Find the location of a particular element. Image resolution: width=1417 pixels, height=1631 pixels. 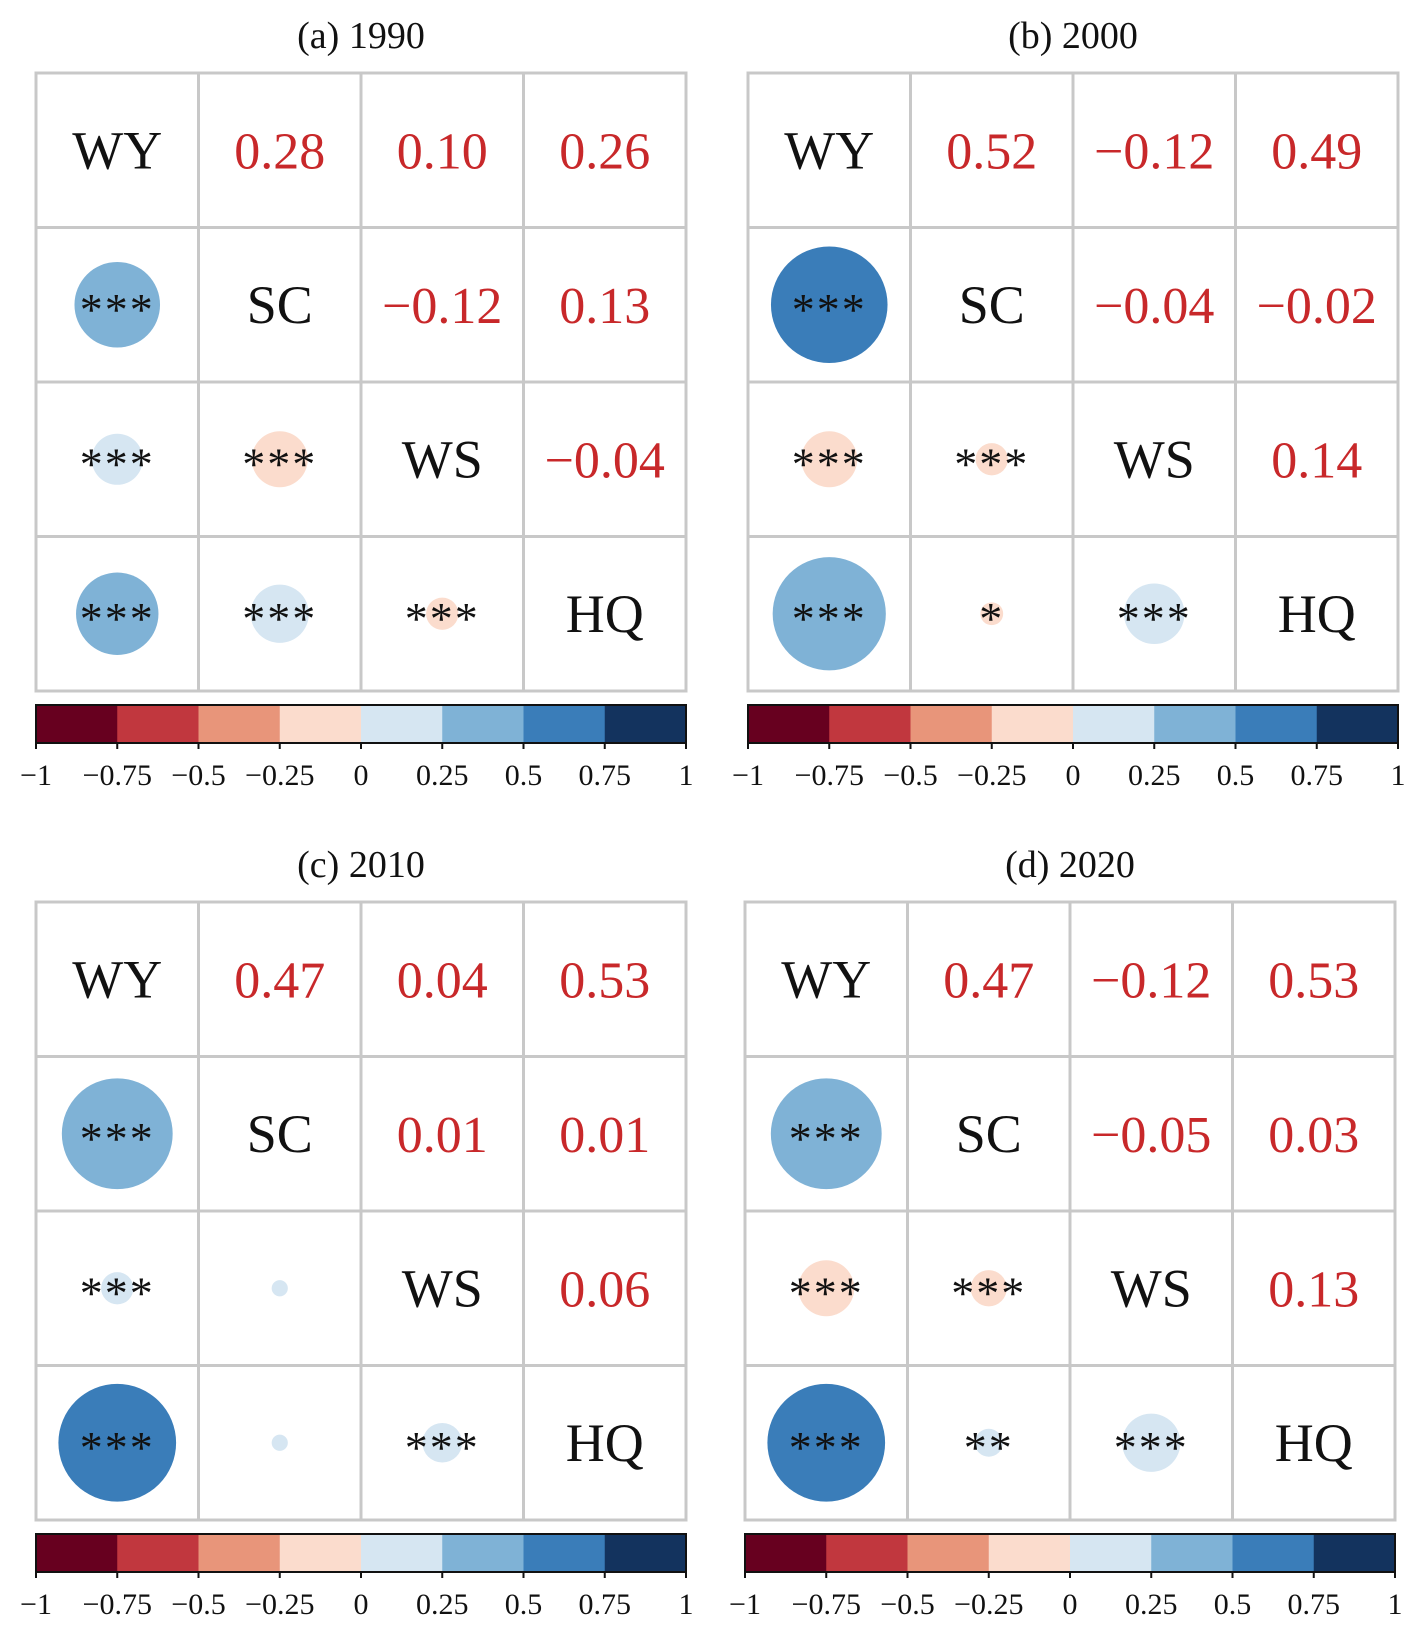

correlation-value: 0.49 is located at coordinates (1316, 151).